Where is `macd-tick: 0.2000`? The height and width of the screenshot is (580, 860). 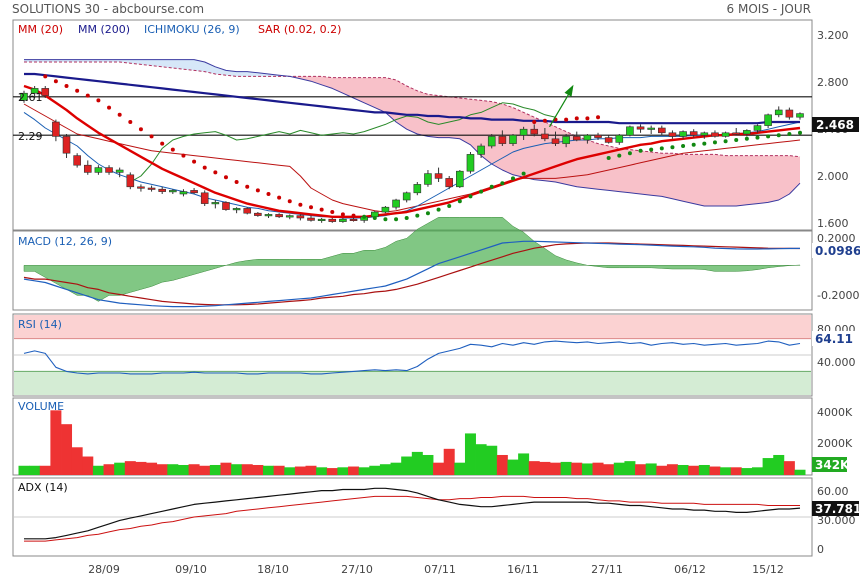 macd-tick: 0.2000 is located at coordinates (836, 238).